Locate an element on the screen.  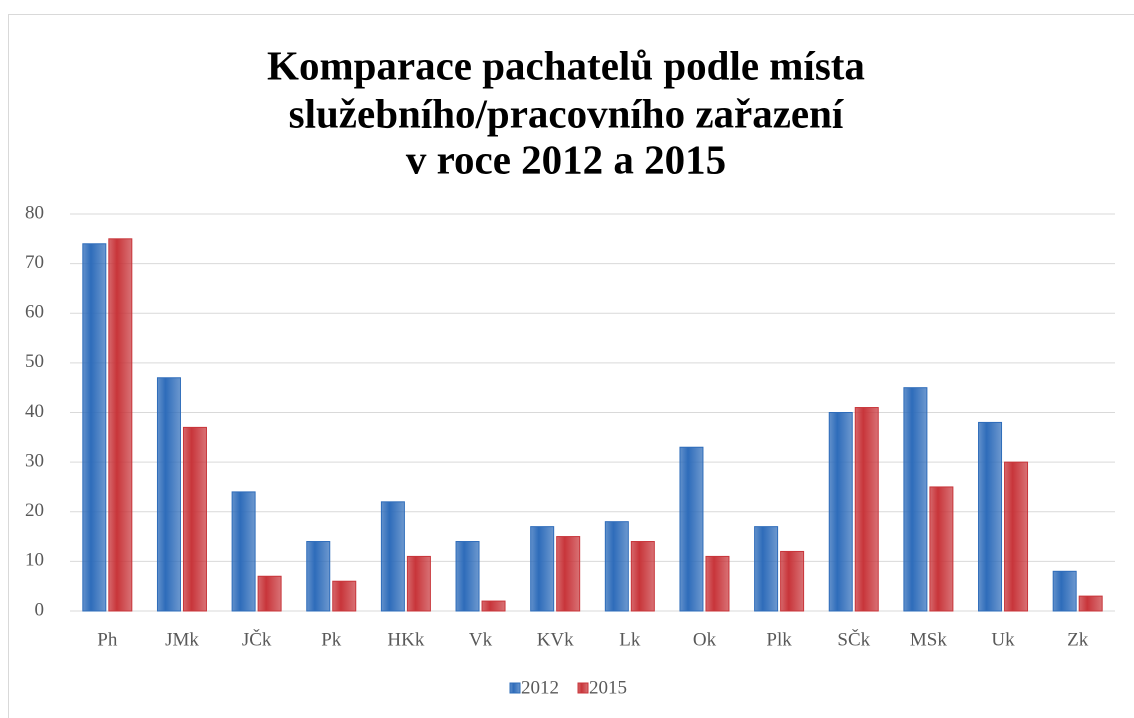
y-tick-label: 20 is located at coordinates (34, 510).